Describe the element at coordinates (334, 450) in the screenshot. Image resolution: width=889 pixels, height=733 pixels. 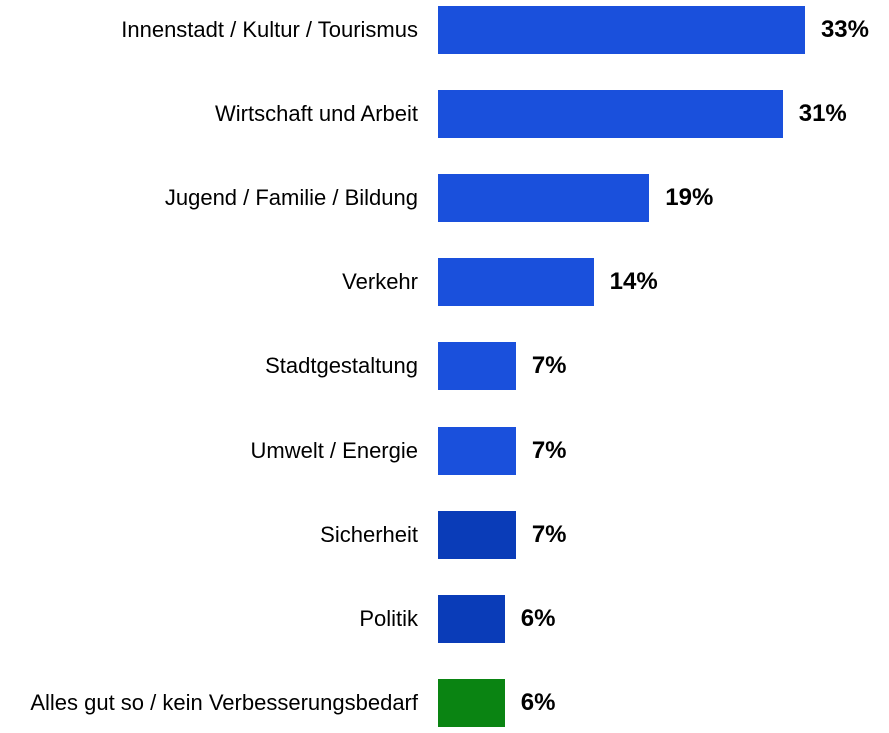
I see `category-label: Umwelt / Energie` at that location.